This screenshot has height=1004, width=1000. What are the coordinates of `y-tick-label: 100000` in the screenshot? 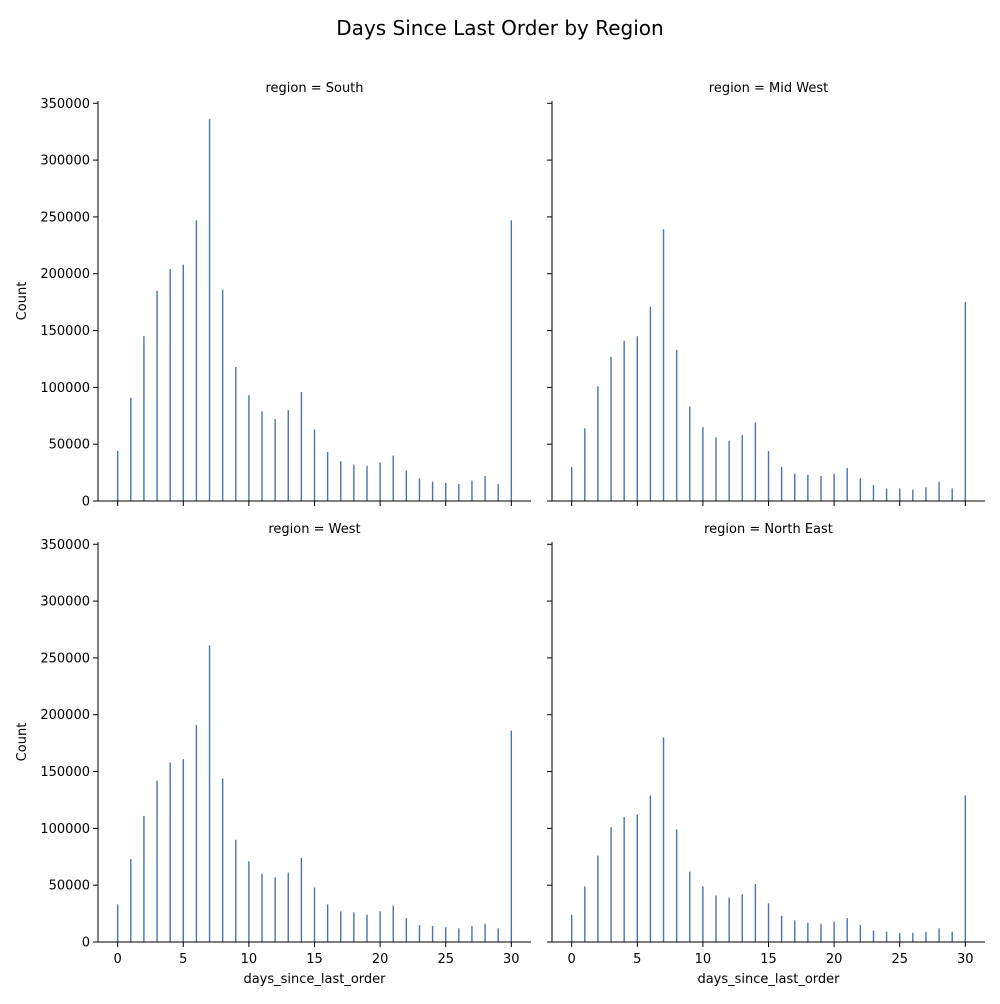 It's located at (65, 829).